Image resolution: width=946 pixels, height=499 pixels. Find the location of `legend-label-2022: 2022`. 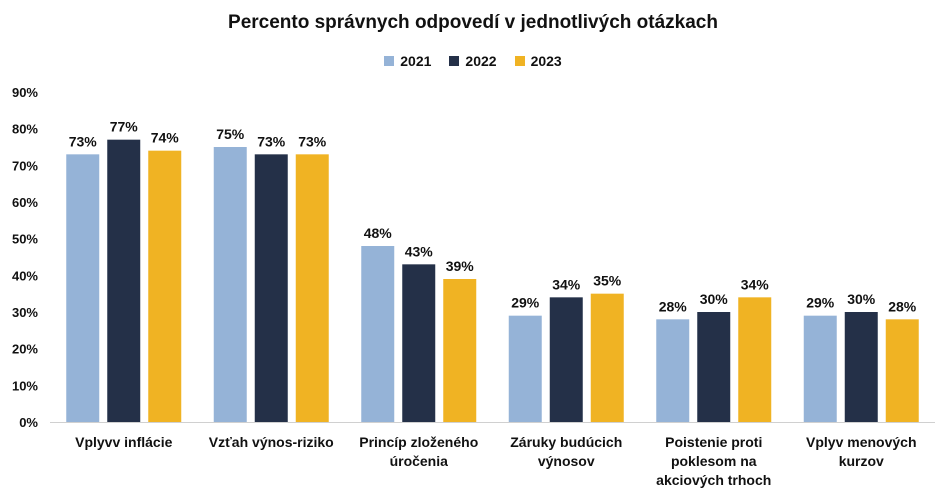

legend-label-2022: 2022 is located at coordinates (481, 61).